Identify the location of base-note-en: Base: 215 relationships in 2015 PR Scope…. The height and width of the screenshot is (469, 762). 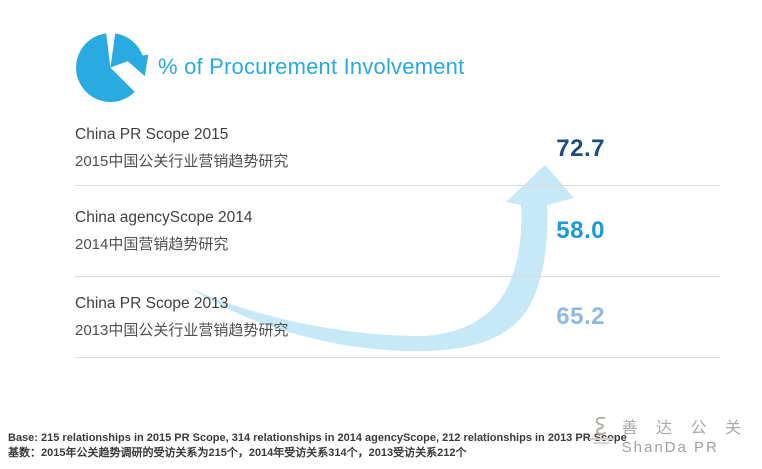
(317, 438).